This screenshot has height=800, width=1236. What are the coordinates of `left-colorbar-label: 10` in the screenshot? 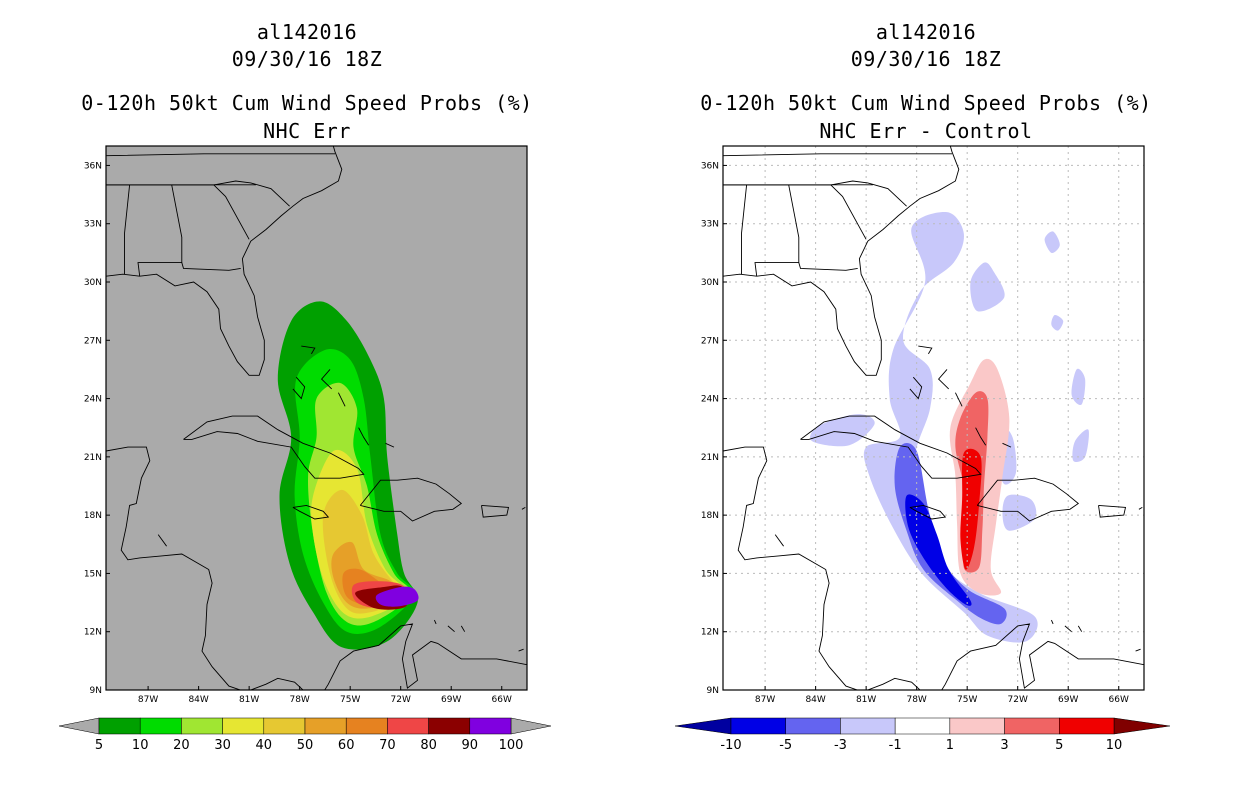 It's located at (140, 745).